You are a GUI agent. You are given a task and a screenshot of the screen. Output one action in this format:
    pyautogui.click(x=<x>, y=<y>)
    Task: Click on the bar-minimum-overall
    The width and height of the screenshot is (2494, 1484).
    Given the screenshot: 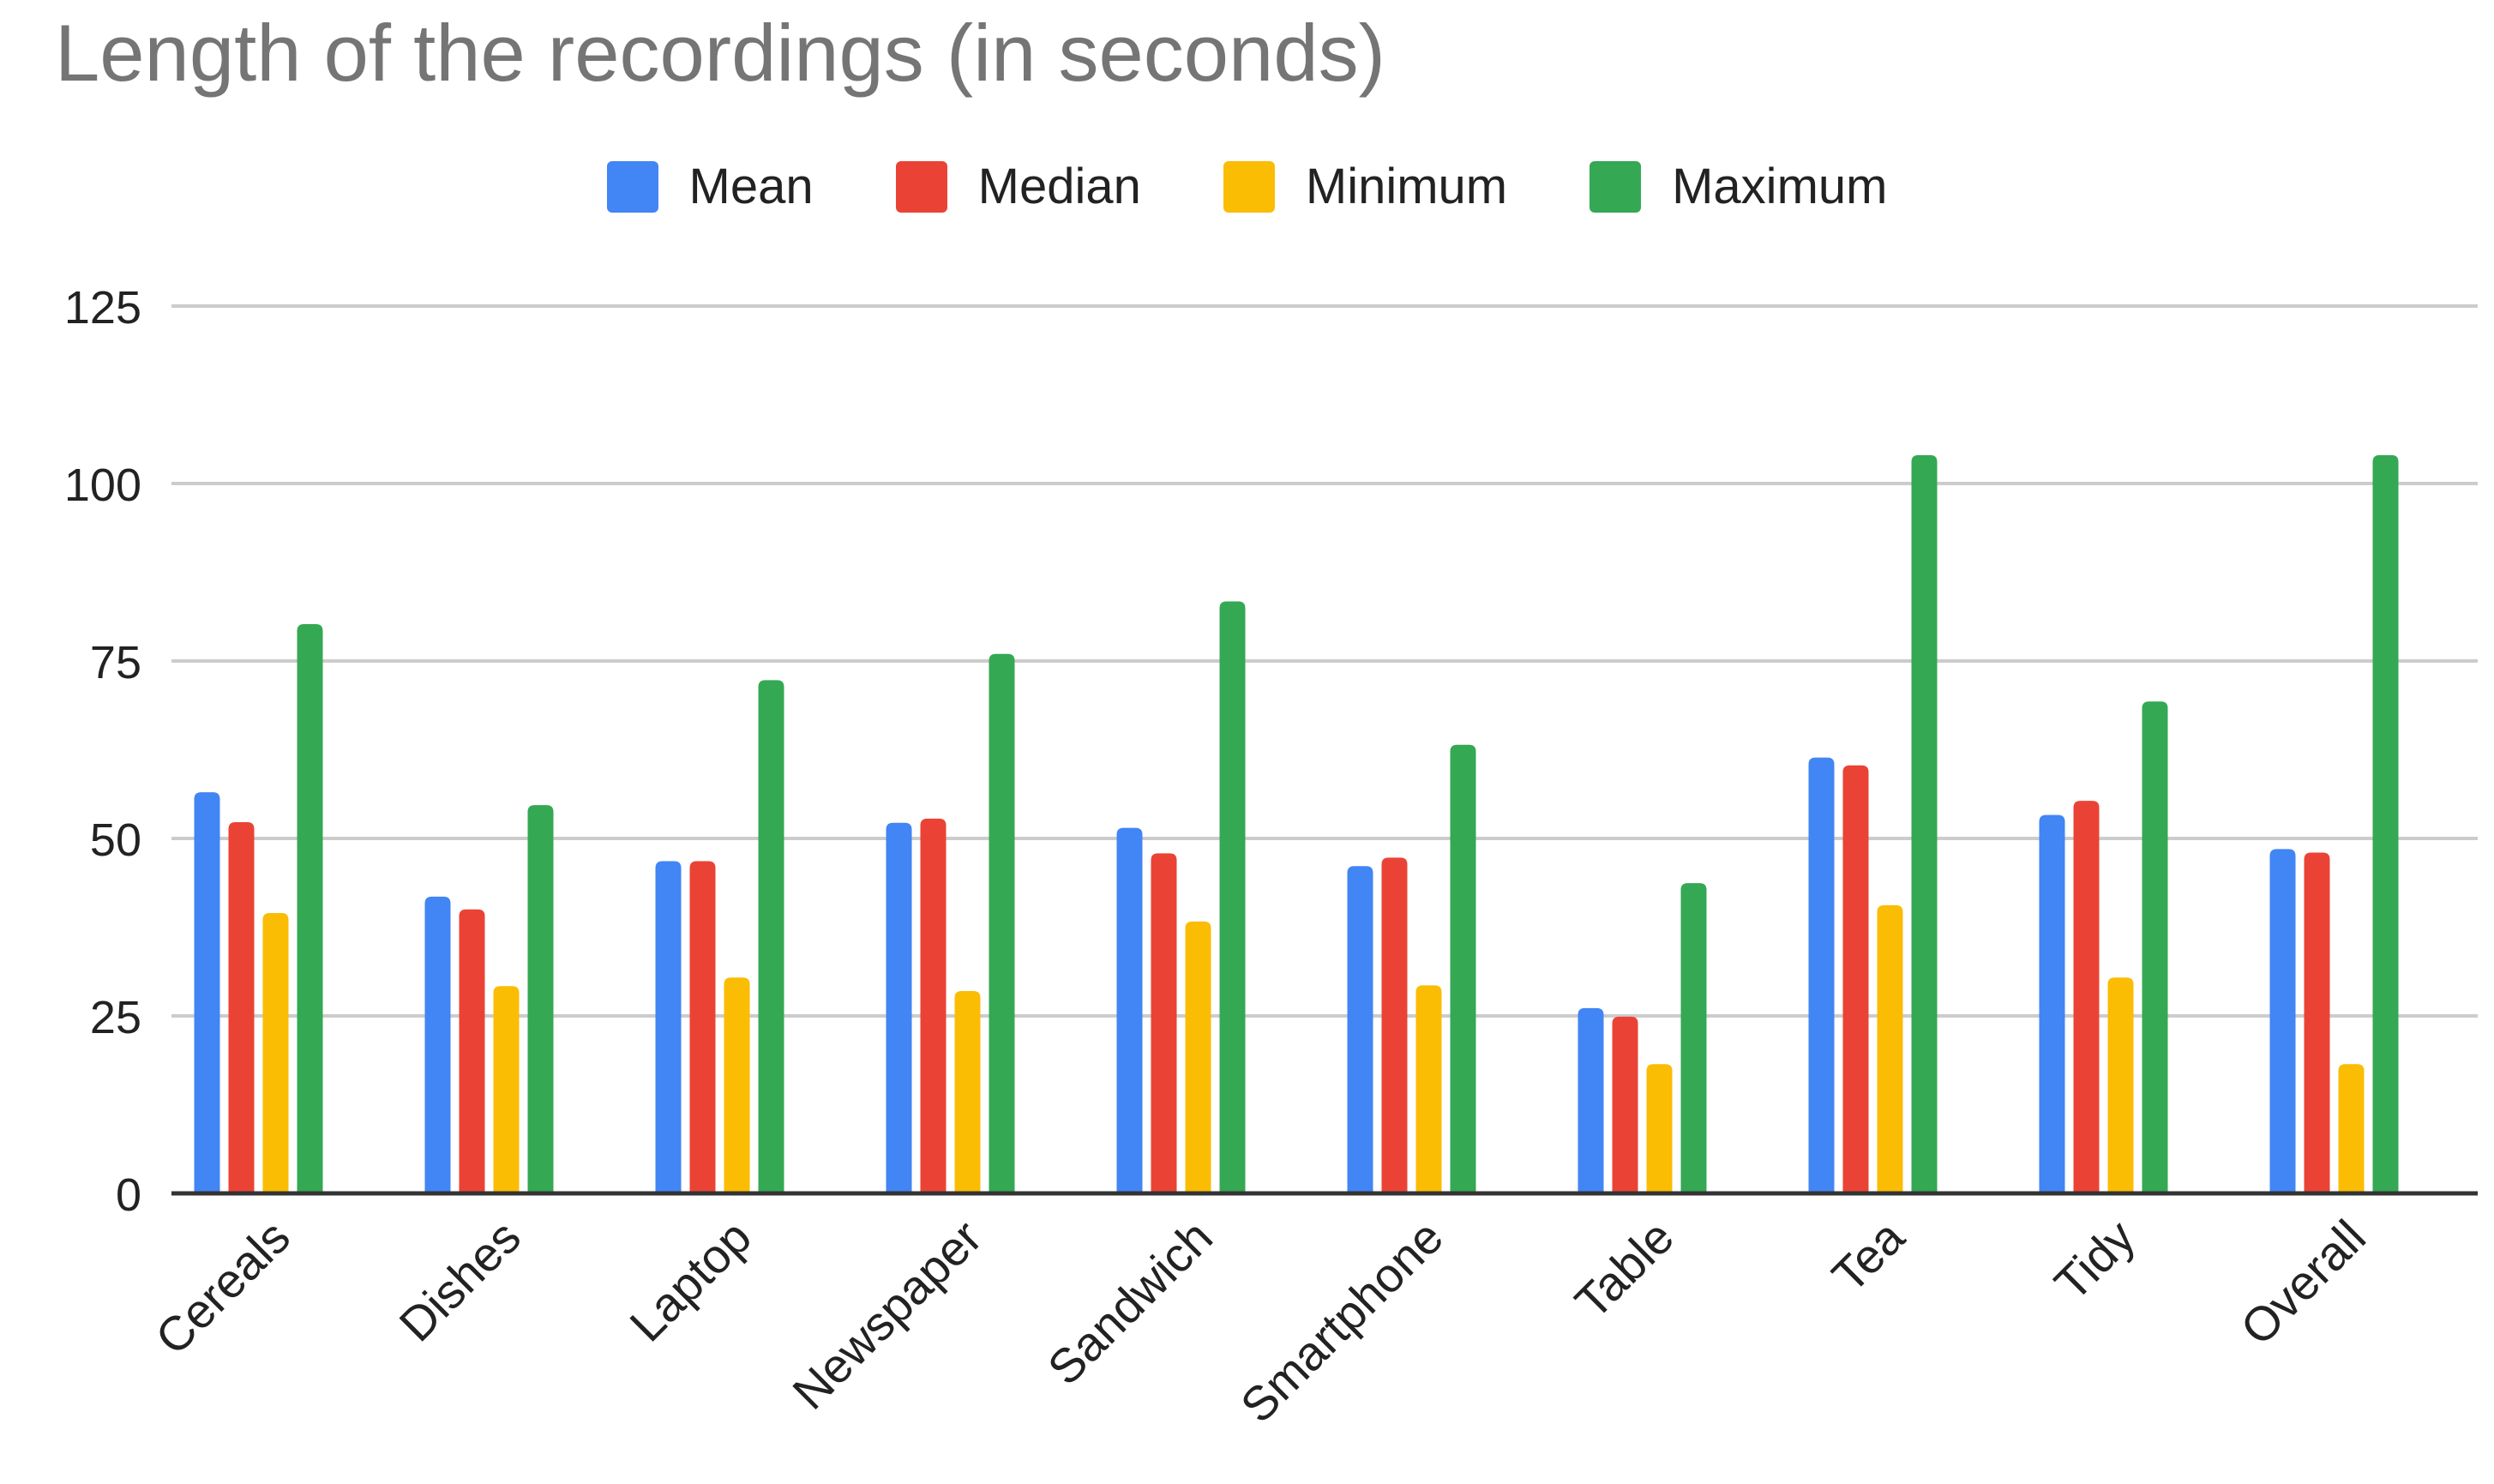 What is the action you would take?
    pyautogui.click(x=2351, y=1128)
    